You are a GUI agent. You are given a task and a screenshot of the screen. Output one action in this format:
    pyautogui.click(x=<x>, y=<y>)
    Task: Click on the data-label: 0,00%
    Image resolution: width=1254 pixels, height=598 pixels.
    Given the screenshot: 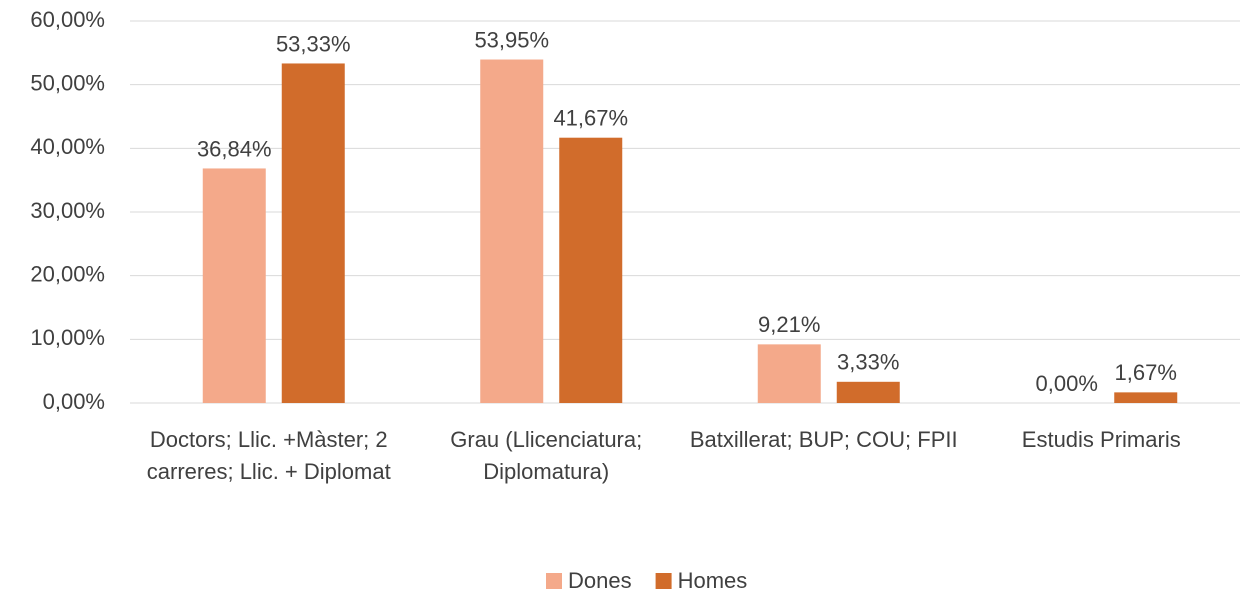 What is the action you would take?
    pyautogui.click(x=1067, y=383)
    